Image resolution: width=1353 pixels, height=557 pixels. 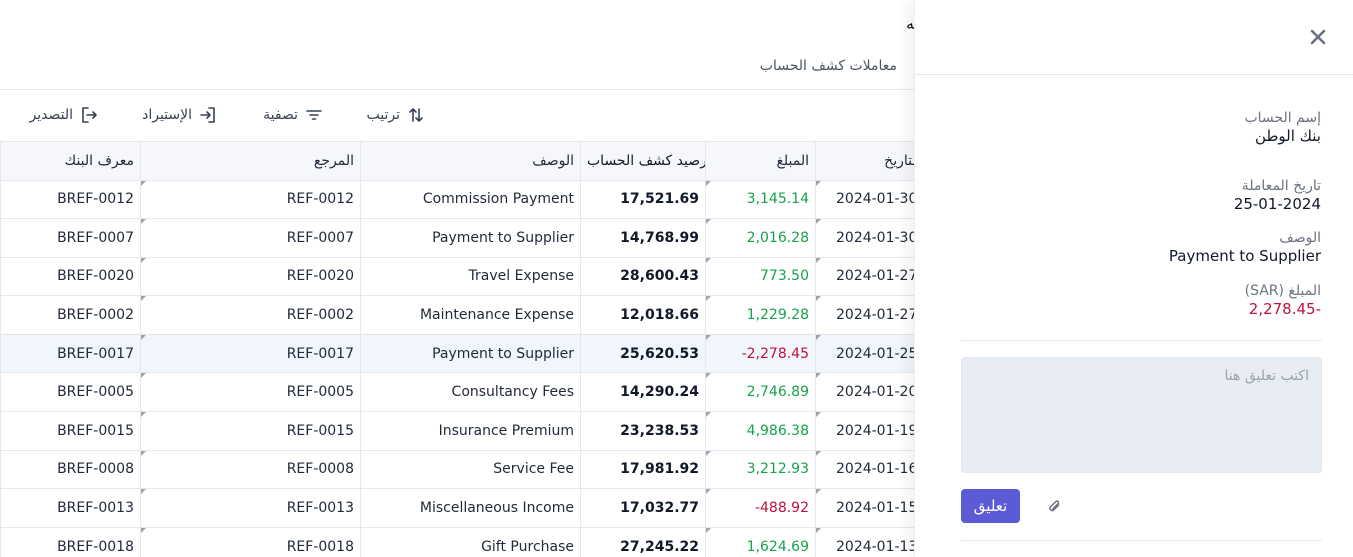 I want to click on reference-cell: REF-0017, so click(x=250, y=354).